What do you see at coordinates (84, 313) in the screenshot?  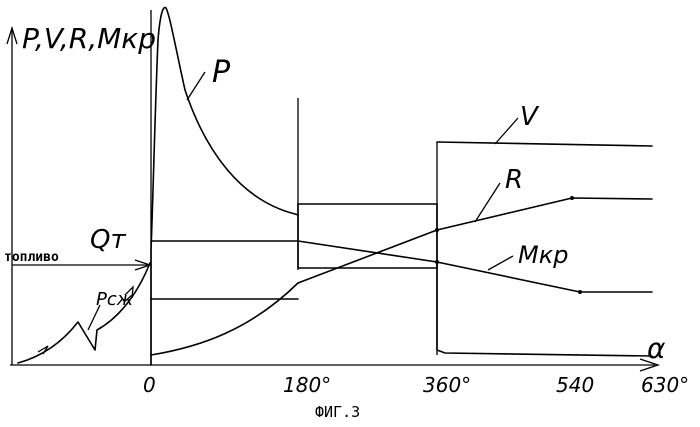 I see `curve-pszh` at bounding box center [84, 313].